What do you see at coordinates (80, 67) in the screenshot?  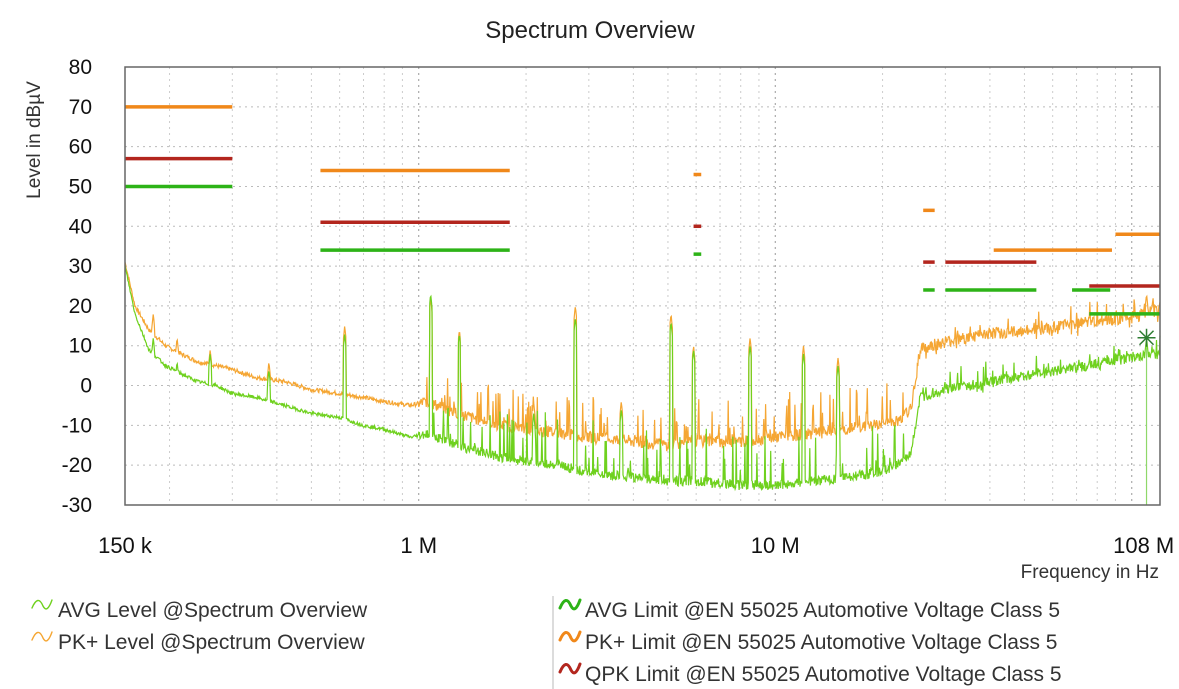 I see `y-tick-label: 80` at bounding box center [80, 67].